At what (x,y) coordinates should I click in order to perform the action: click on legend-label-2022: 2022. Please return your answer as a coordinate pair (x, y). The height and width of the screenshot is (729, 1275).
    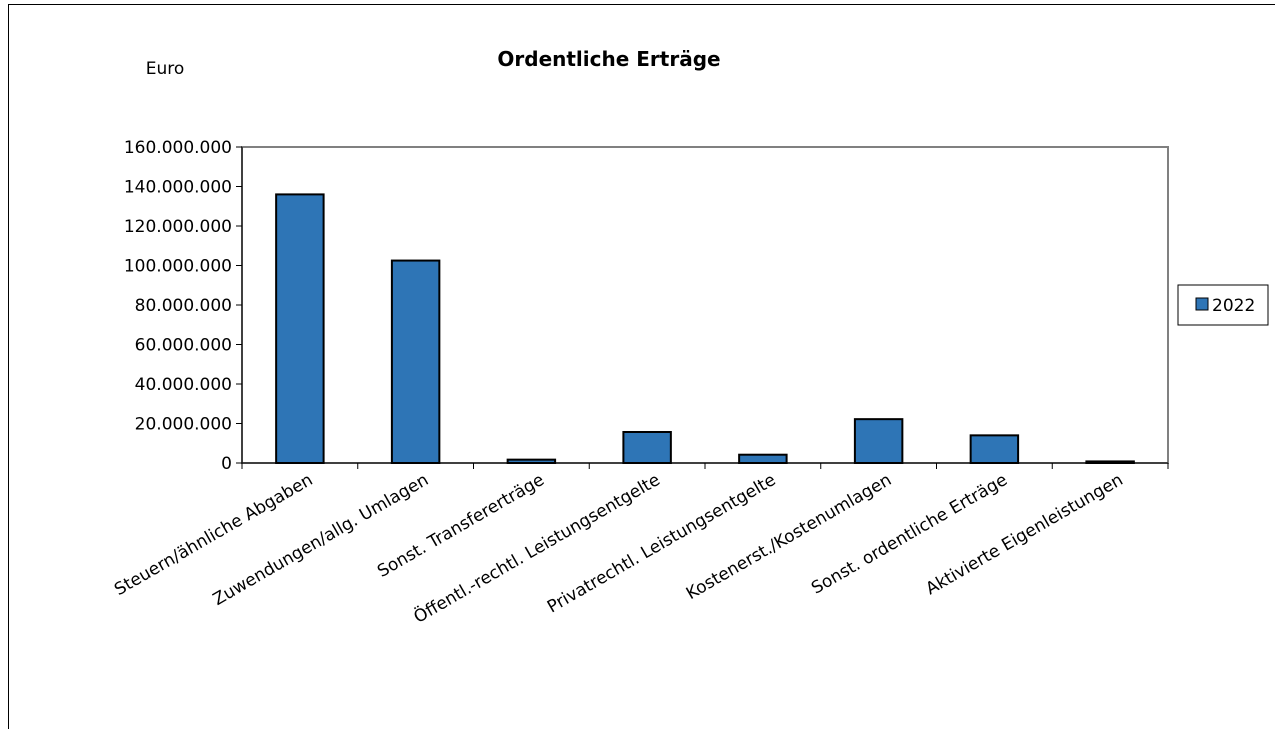
    Looking at the image, I should click on (1233, 306).